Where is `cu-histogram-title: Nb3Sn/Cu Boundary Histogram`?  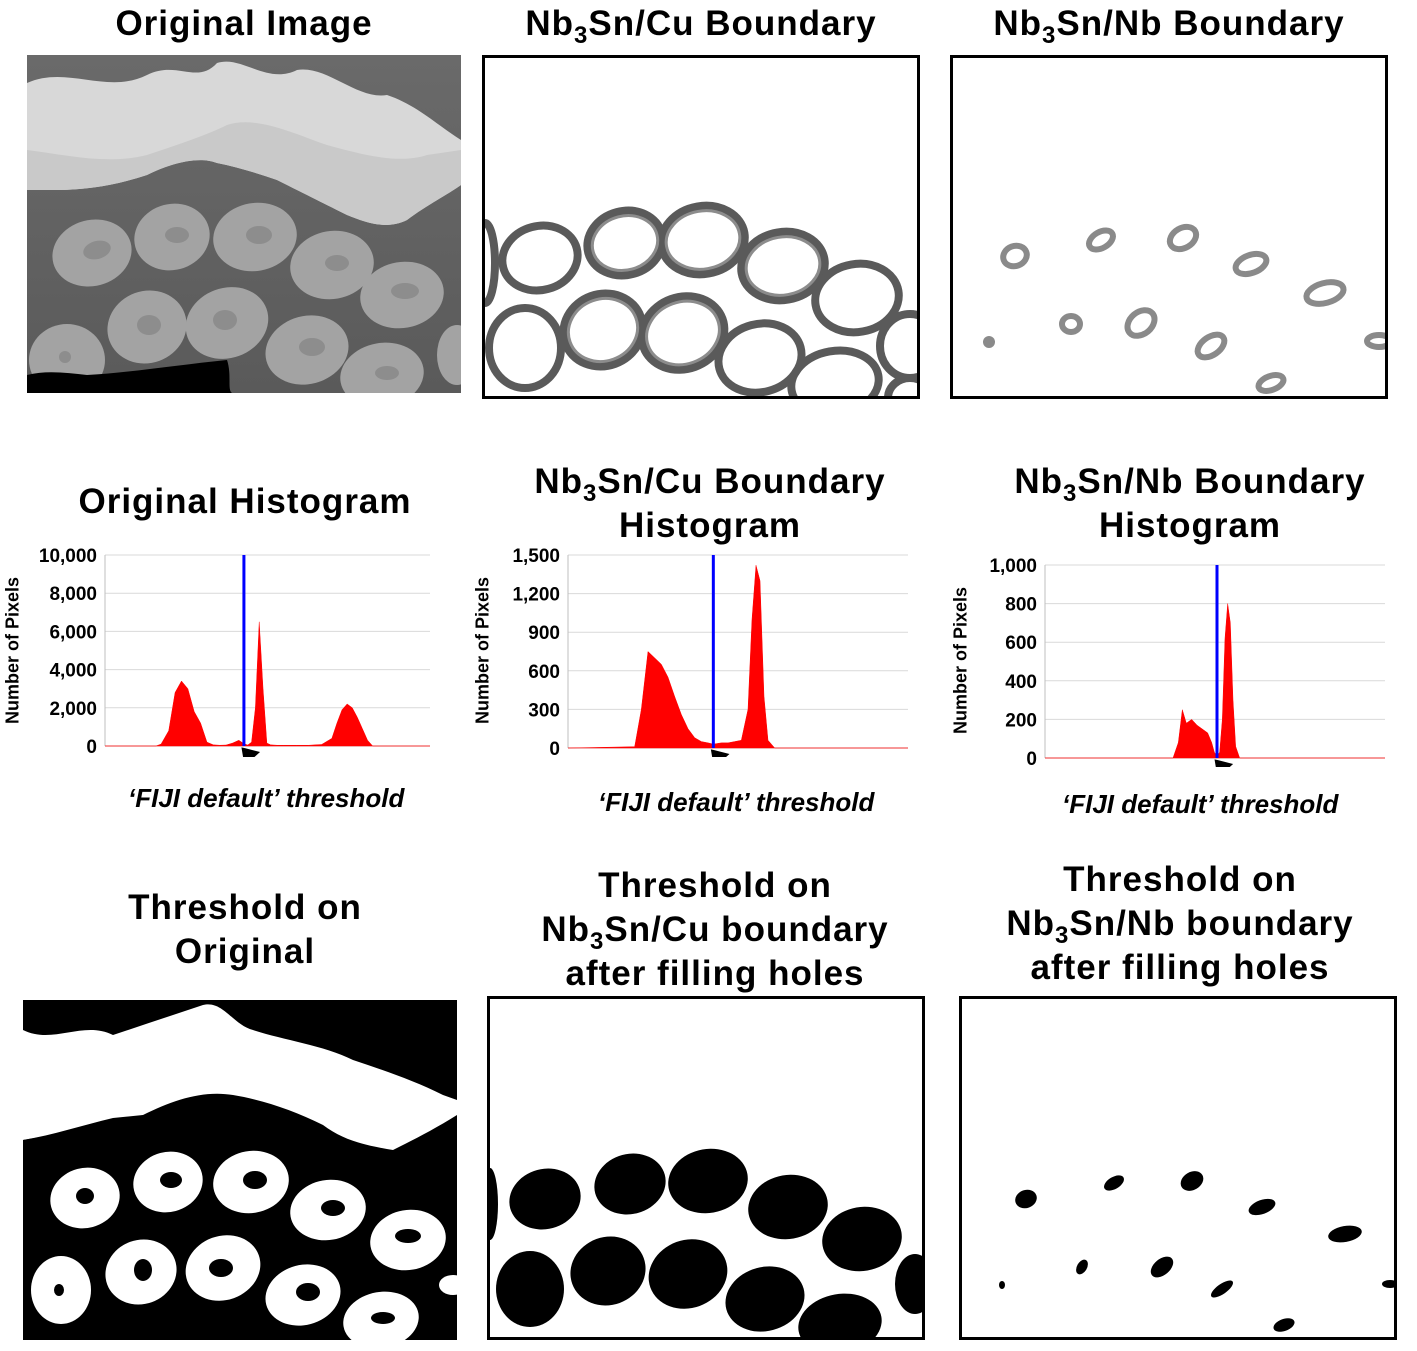
cu-histogram-title: Nb3Sn/Cu Boundary Histogram is located at coordinates (710, 503).